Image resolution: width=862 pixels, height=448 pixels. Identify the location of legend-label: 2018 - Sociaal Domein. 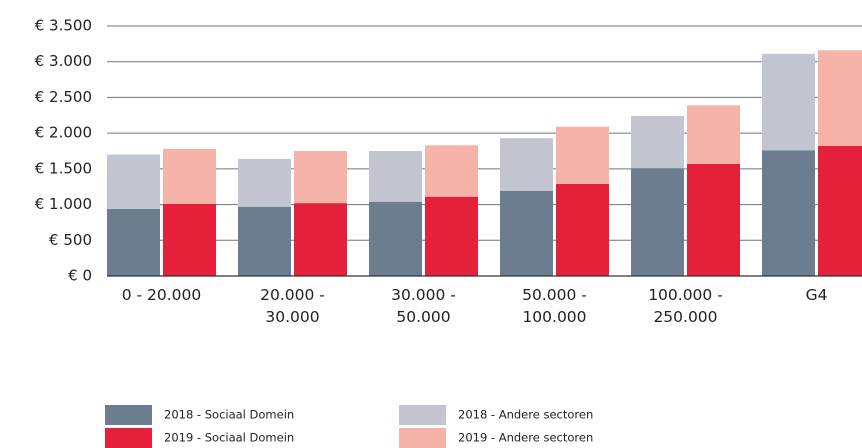
(229, 415).